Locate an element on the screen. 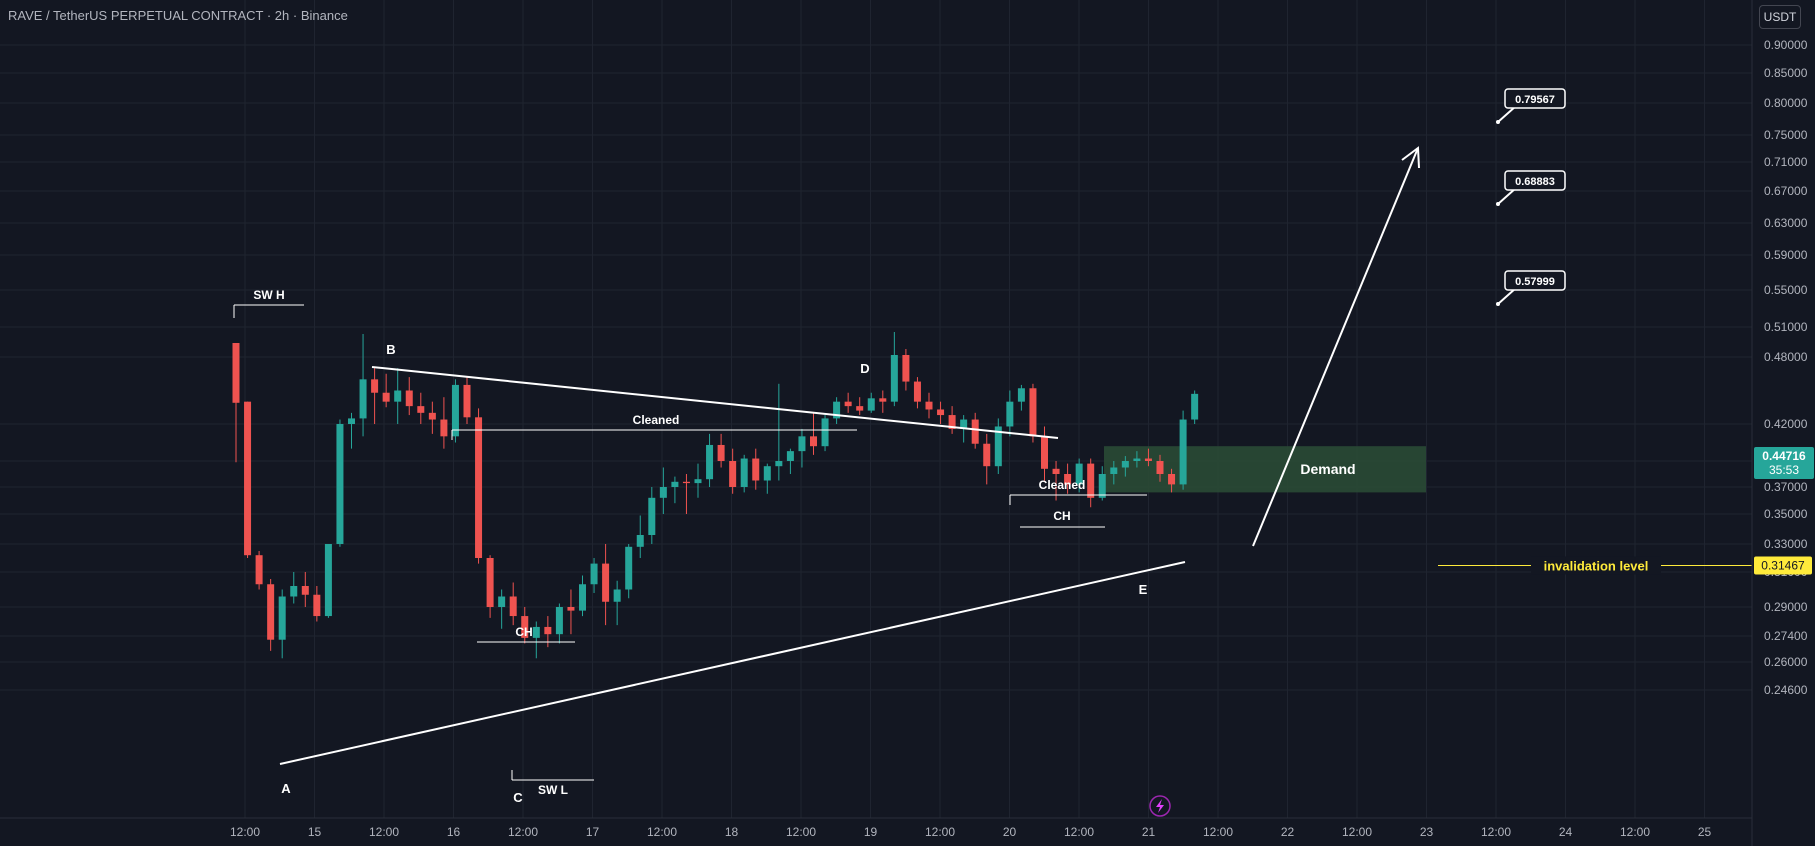 The image size is (1815, 846). price-tick-label: 0.33000 is located at coordinates (1786, 544).